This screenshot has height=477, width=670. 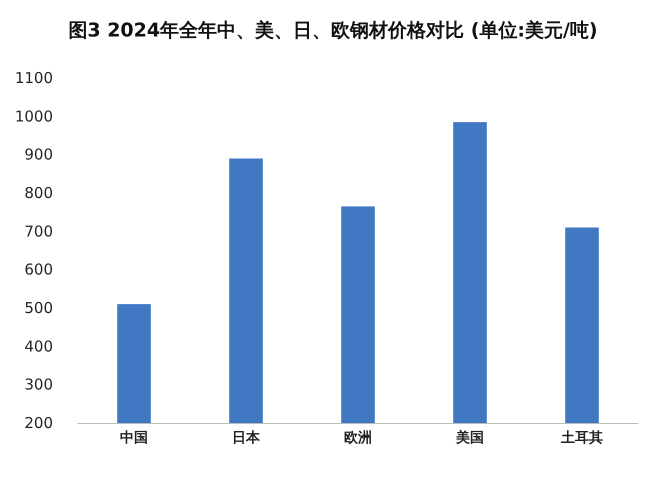 I want to click on y-tick-label: 700, so click(x=38, y=231).